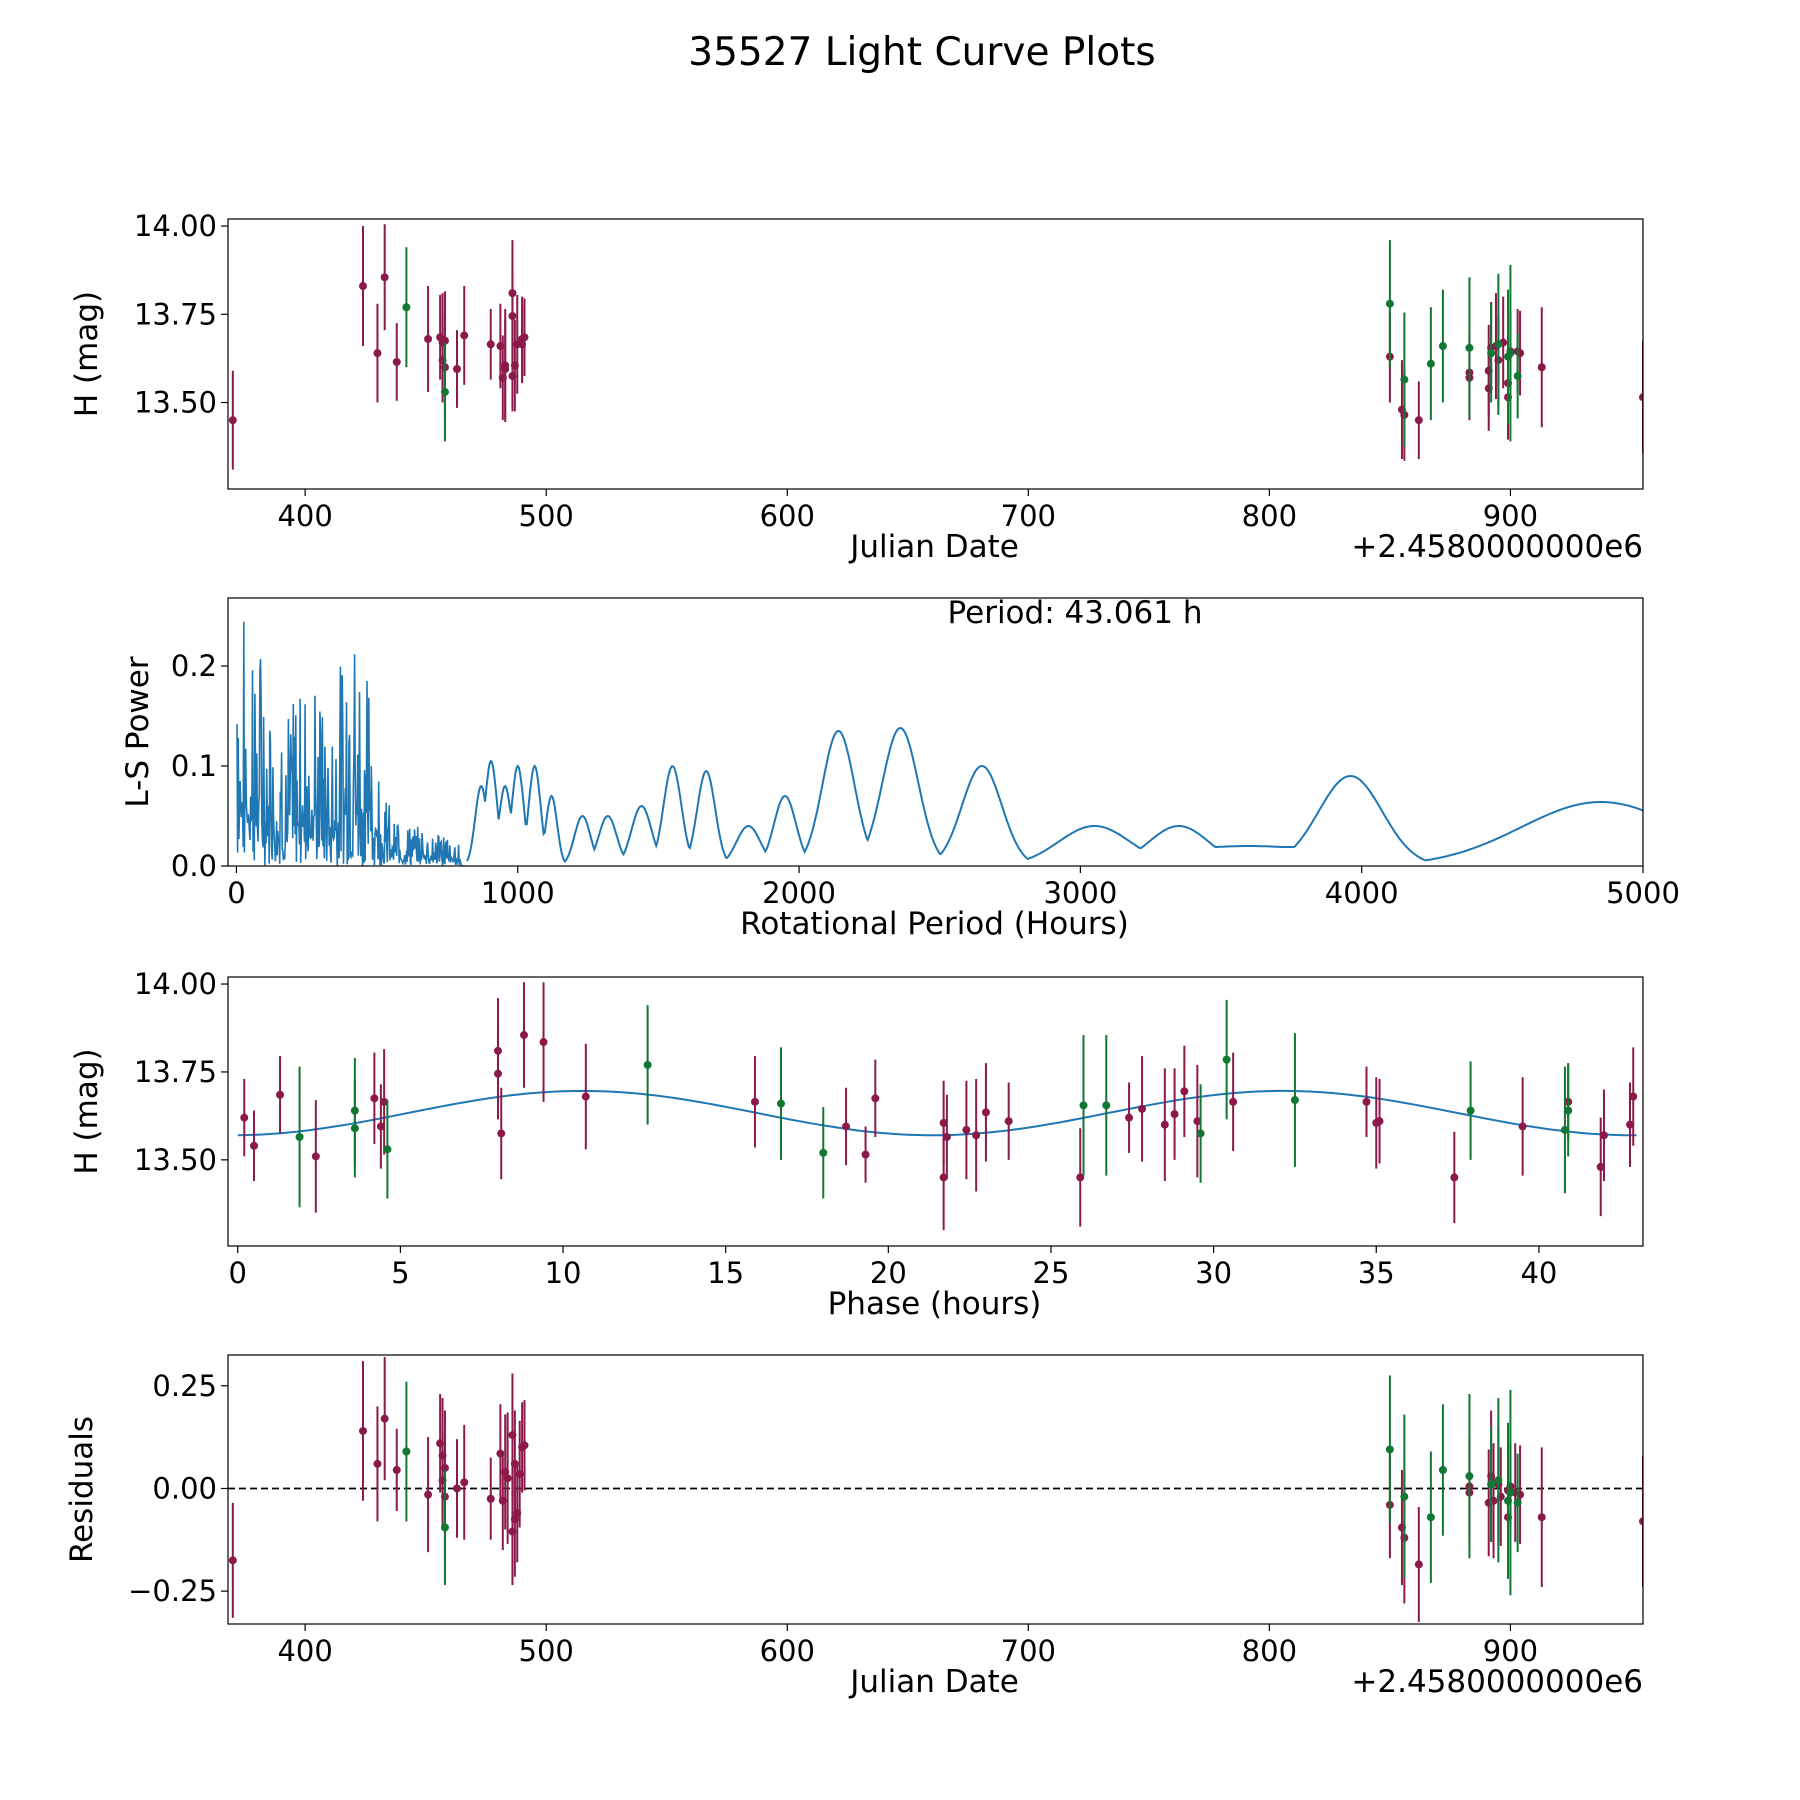 The height and width of the screenshot is (1800, 1800). I want to click on y-tick-label: 0.25, so click(184, 1386).